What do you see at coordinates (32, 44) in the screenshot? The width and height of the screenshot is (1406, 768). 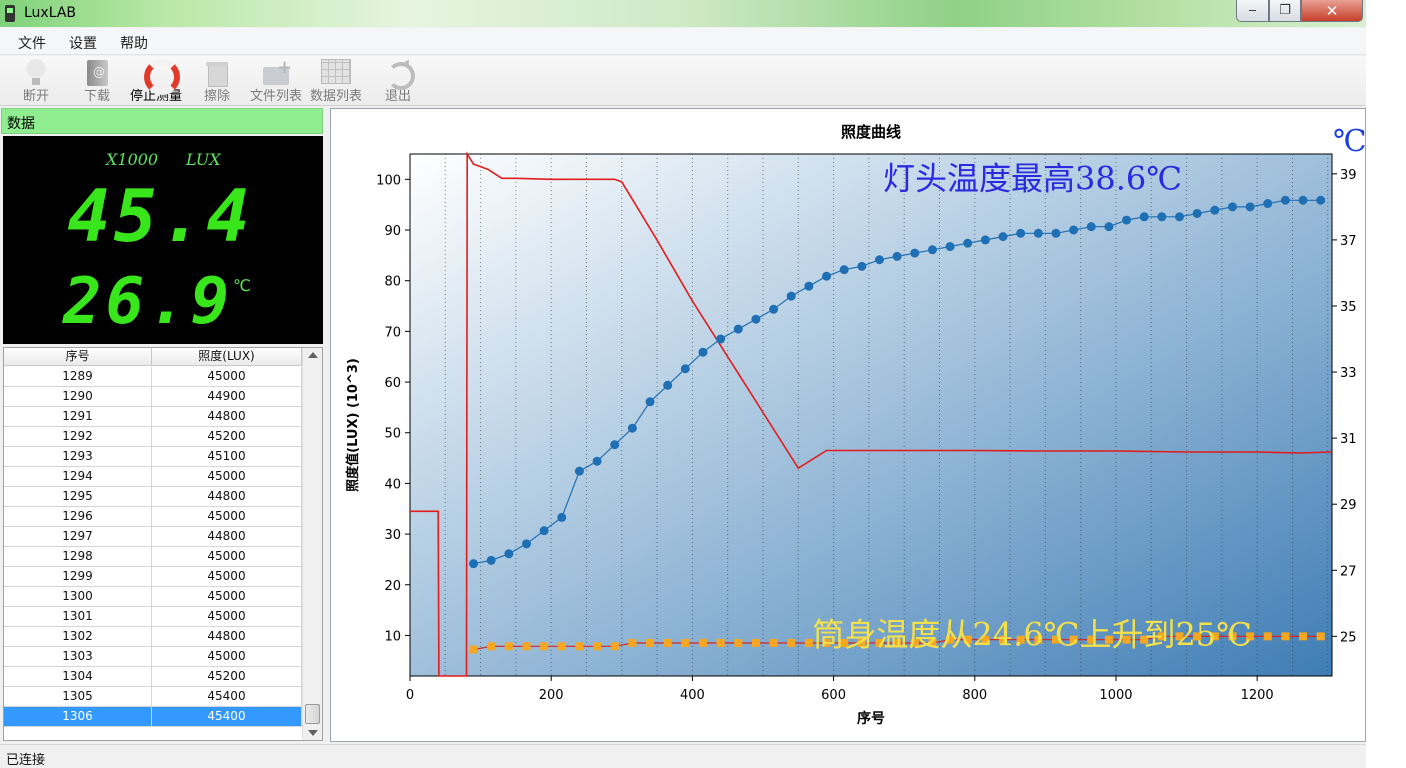 I see `menu-file: 文件` at bounding box center [32, 44].